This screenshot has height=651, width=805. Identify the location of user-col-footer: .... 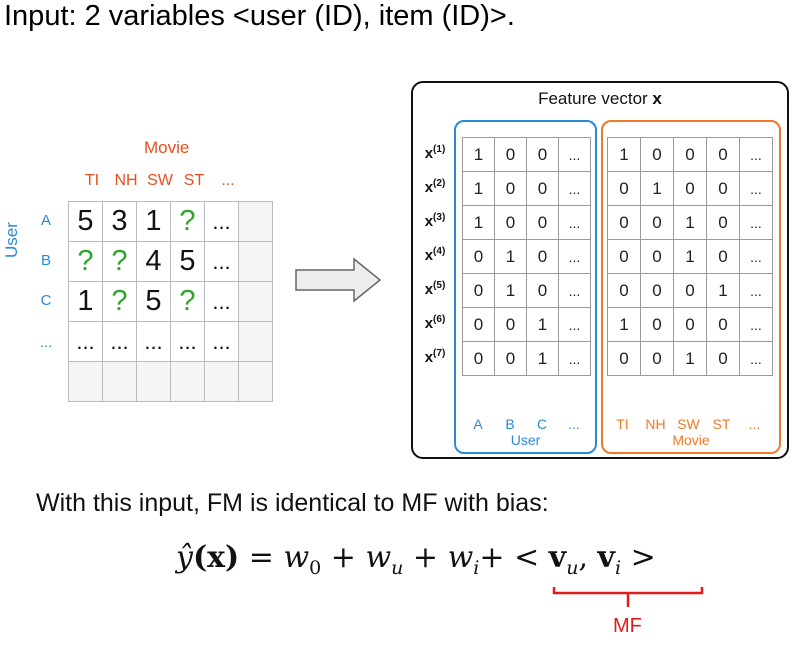
(574, 424).